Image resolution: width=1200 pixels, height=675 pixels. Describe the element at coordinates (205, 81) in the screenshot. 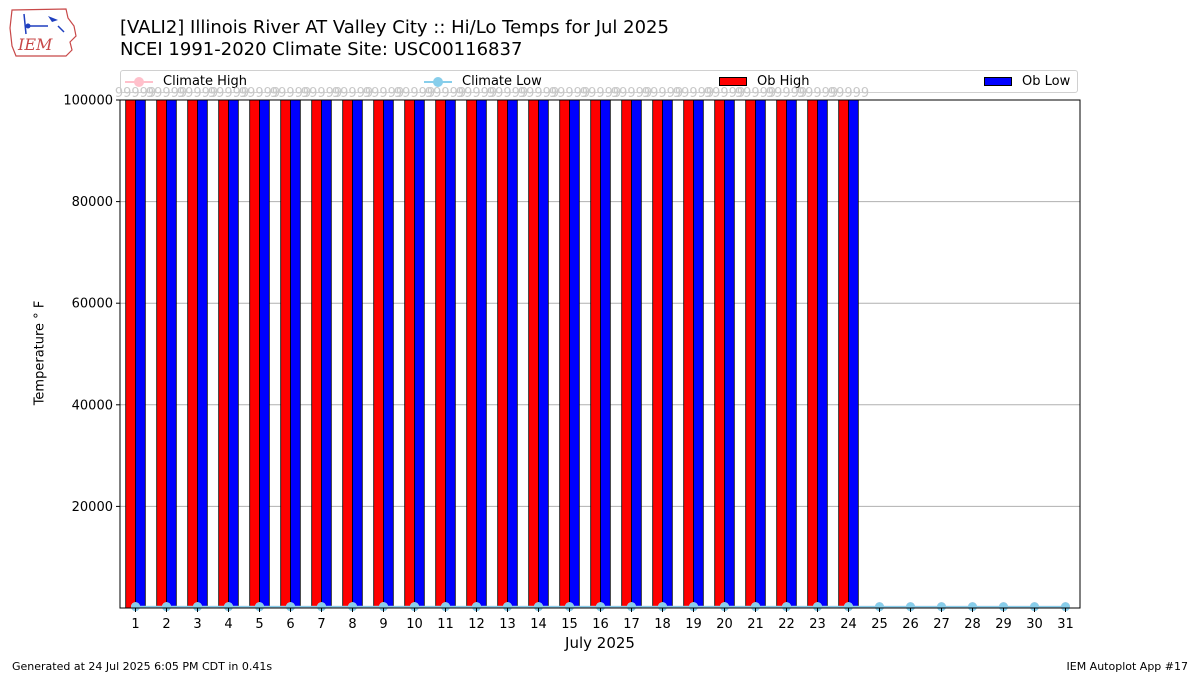

I see `legend-label-climate-high: Climate High` at that location.